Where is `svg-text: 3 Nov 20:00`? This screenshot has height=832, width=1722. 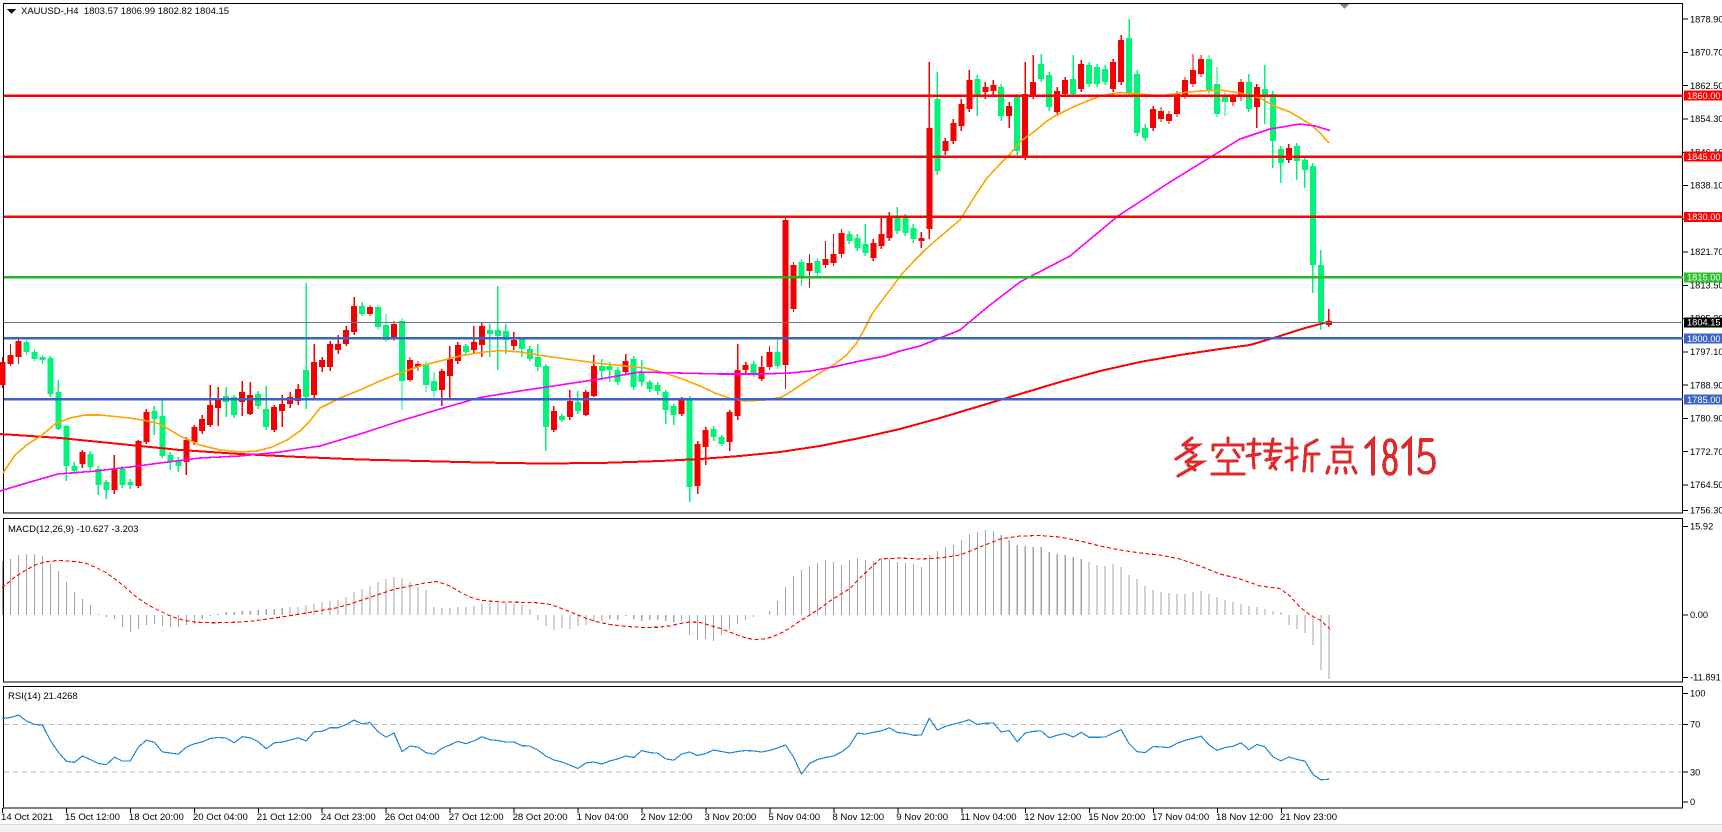 svg-text: 3 Nov 20:00 is located at coordinates (731, 817).